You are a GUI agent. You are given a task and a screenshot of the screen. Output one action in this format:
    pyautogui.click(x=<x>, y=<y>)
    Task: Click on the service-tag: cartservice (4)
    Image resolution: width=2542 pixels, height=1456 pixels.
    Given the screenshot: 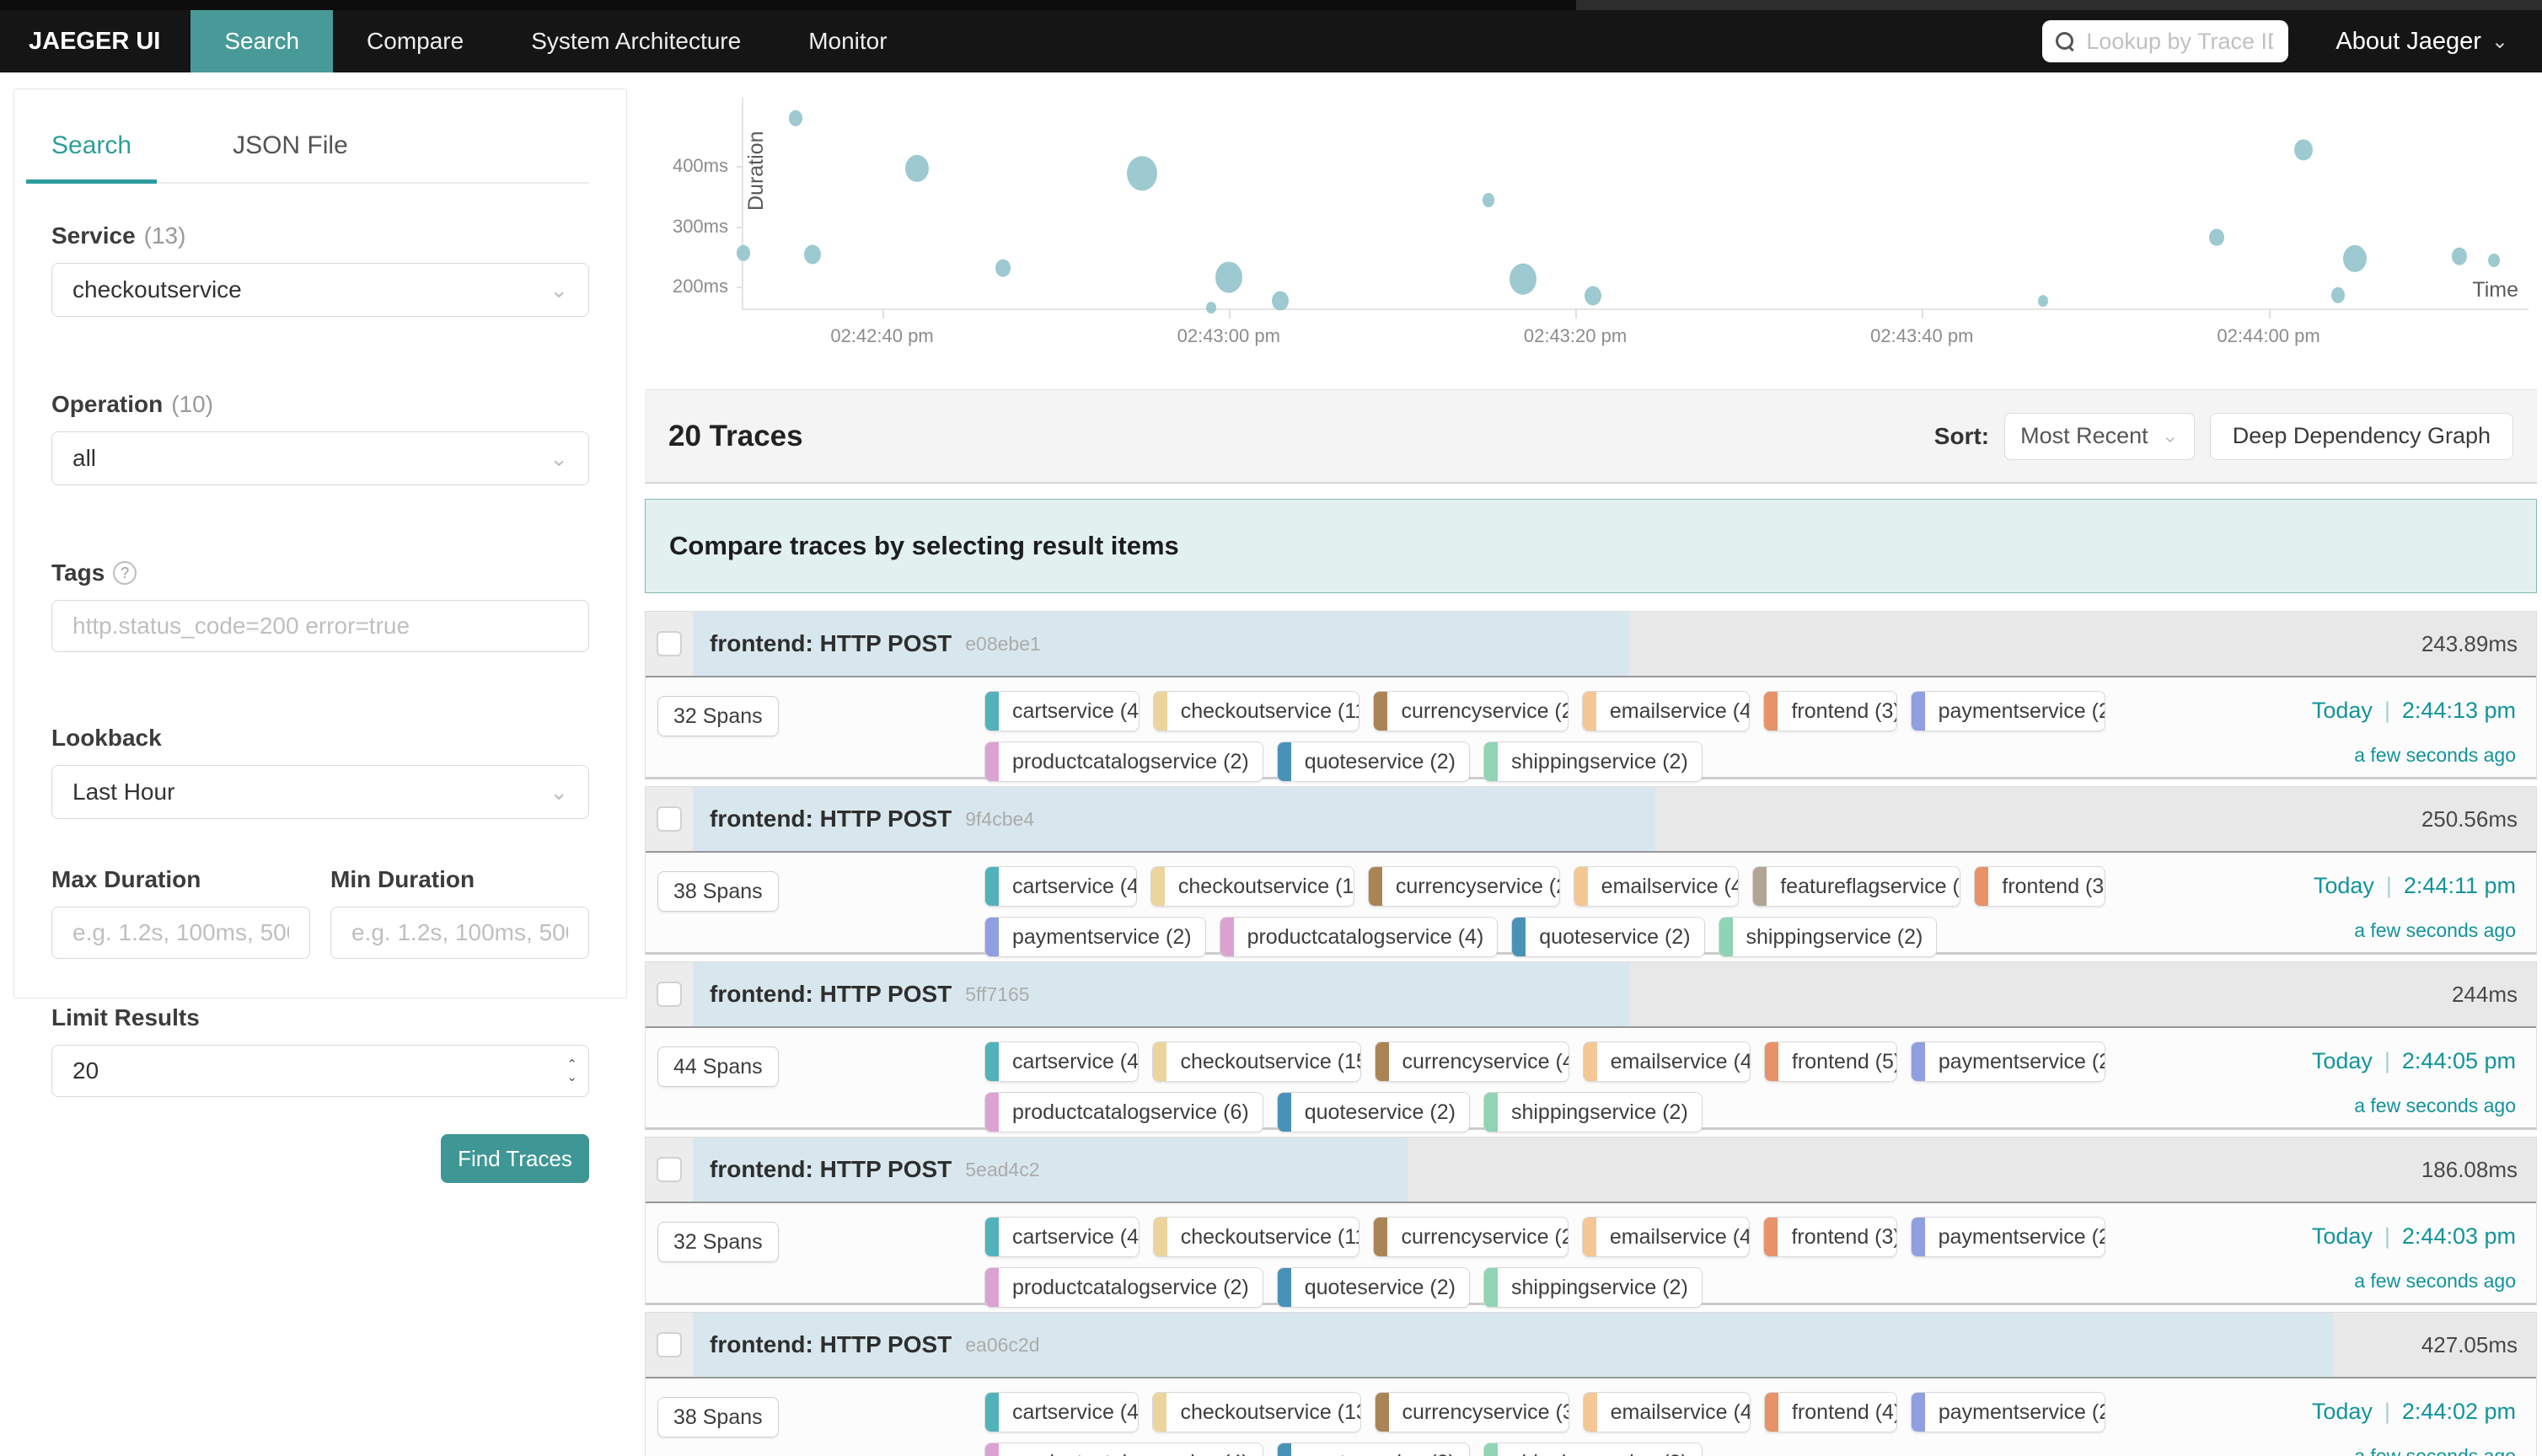 What is the action you would take?
    pyautogui.click(x=1060, y=886)
    